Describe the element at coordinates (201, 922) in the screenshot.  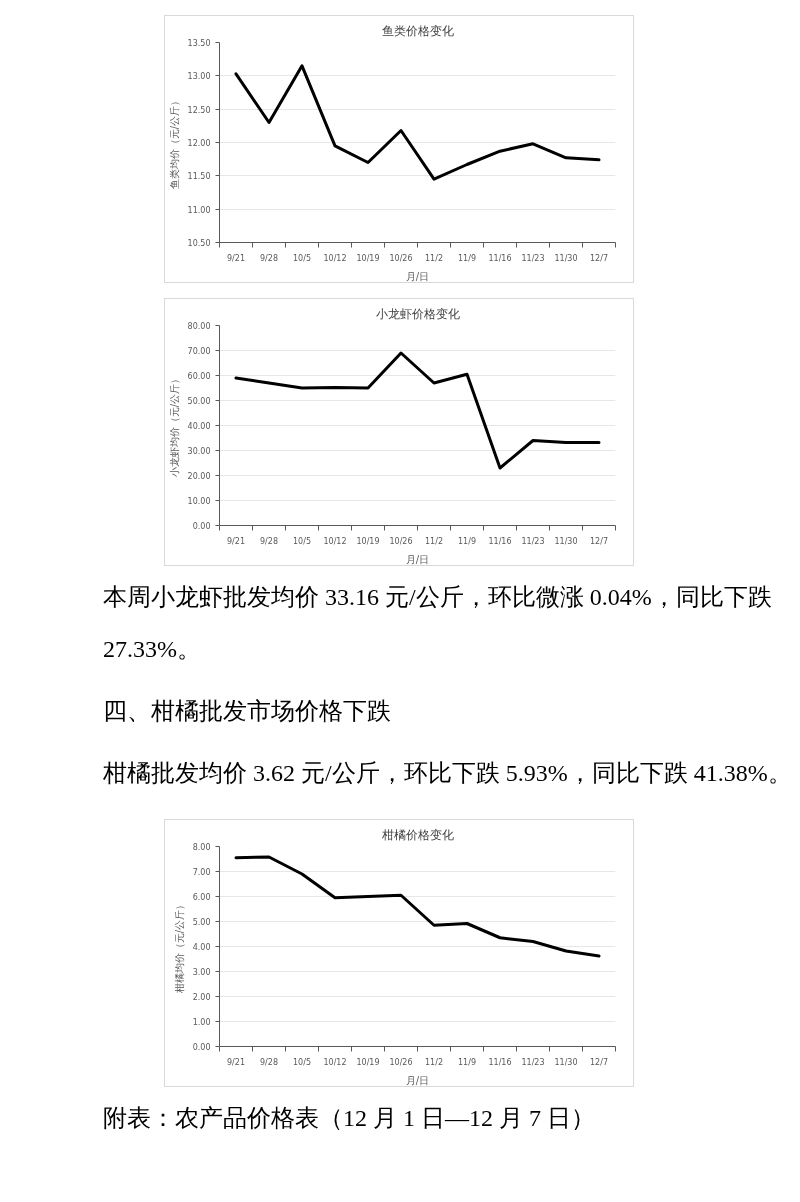
I see `y-tick-label: 5.00` at that location.